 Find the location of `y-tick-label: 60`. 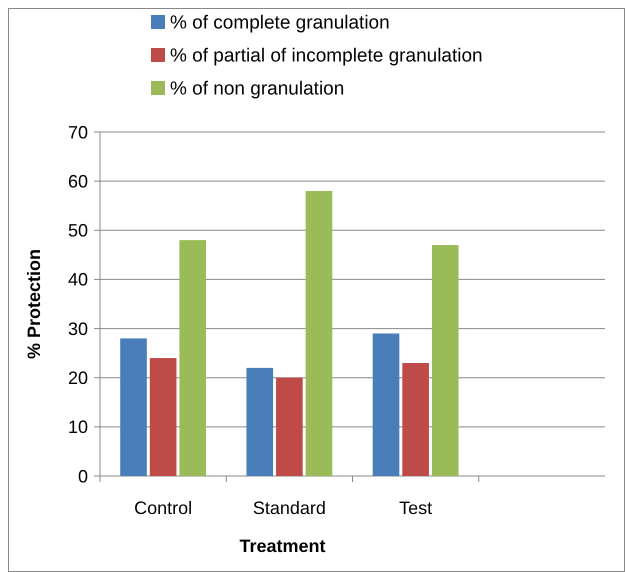

y-tick-label: 60 is located at coordinates (78, 181).